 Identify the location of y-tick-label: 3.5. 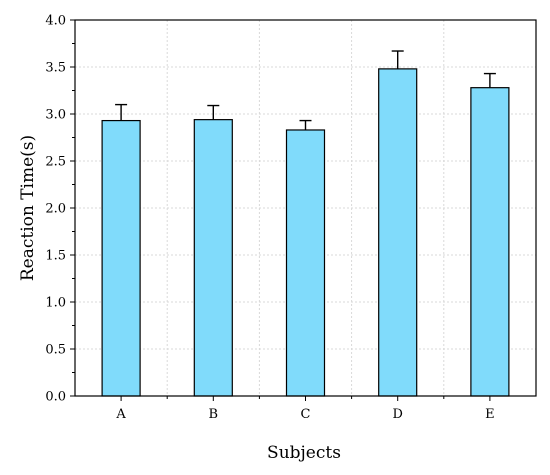
(55, 68).